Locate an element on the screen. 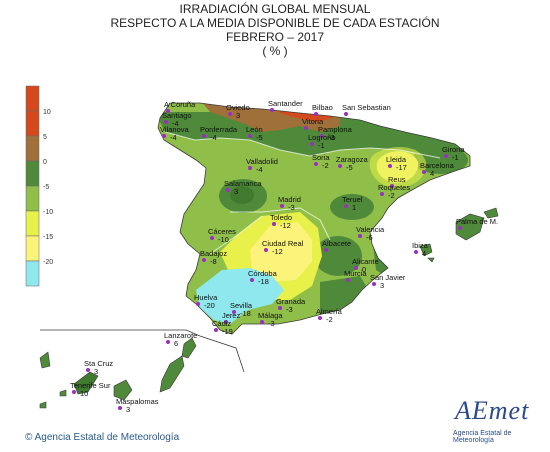 This screenshot has width=550, height=452. station-name: Toledo is located at coordinates (281, 217).